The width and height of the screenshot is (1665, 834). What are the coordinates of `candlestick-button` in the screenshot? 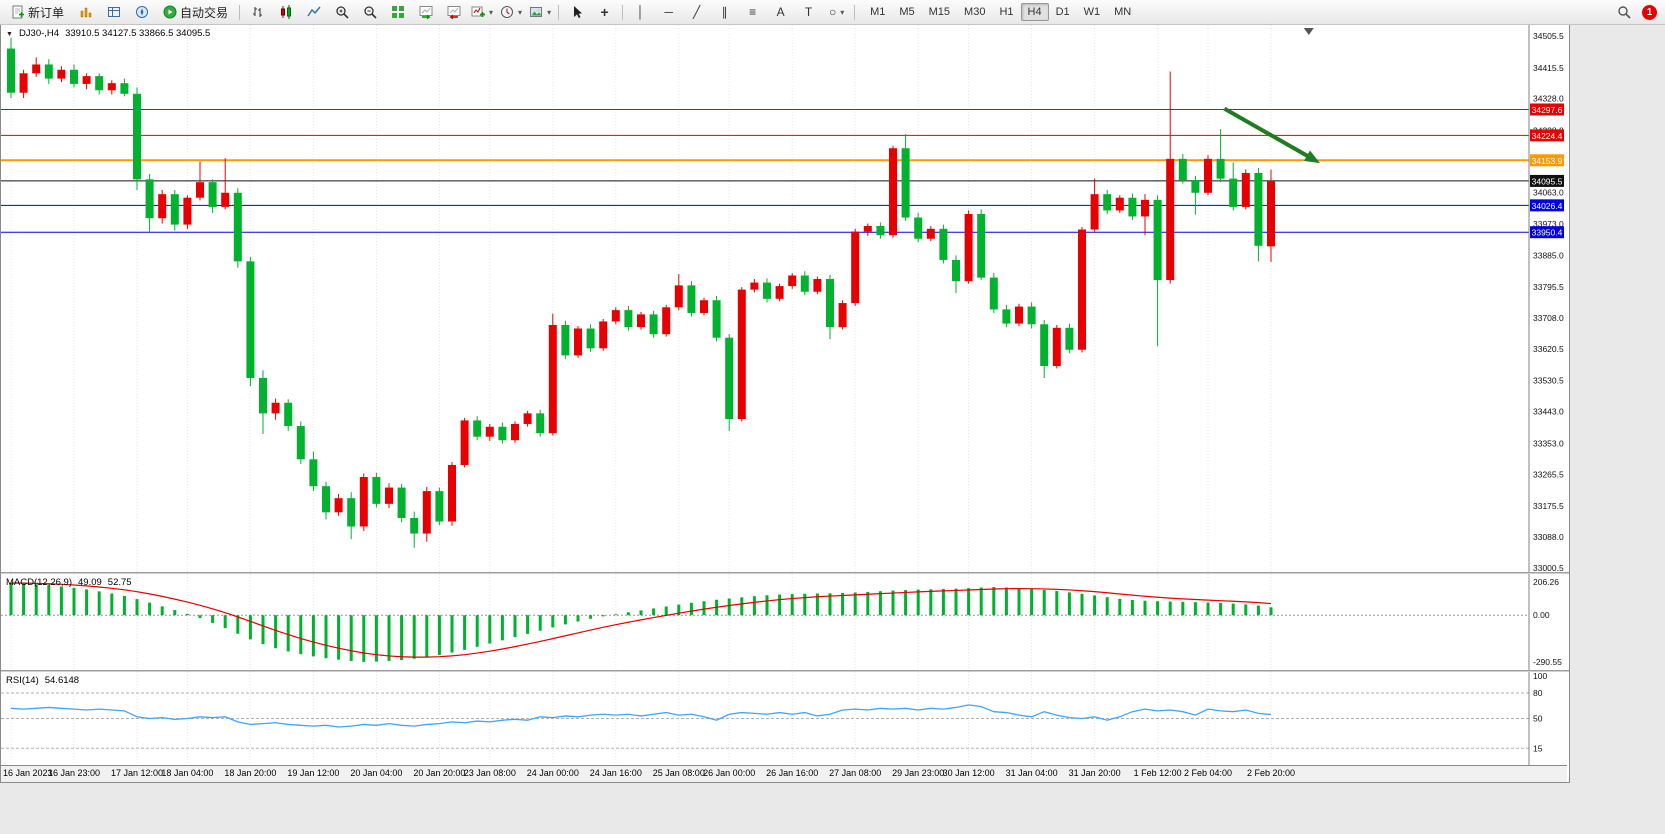 It's located at (285, 12).